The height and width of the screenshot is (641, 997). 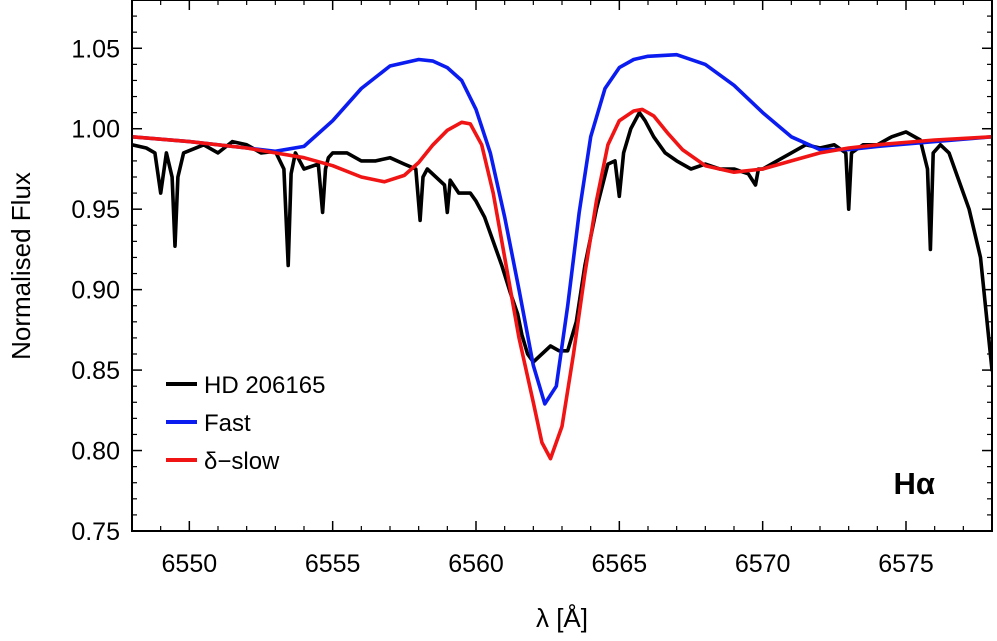 I want to click on legend: HD 206165 Fast δ−slow, so click(x=245, y=423).